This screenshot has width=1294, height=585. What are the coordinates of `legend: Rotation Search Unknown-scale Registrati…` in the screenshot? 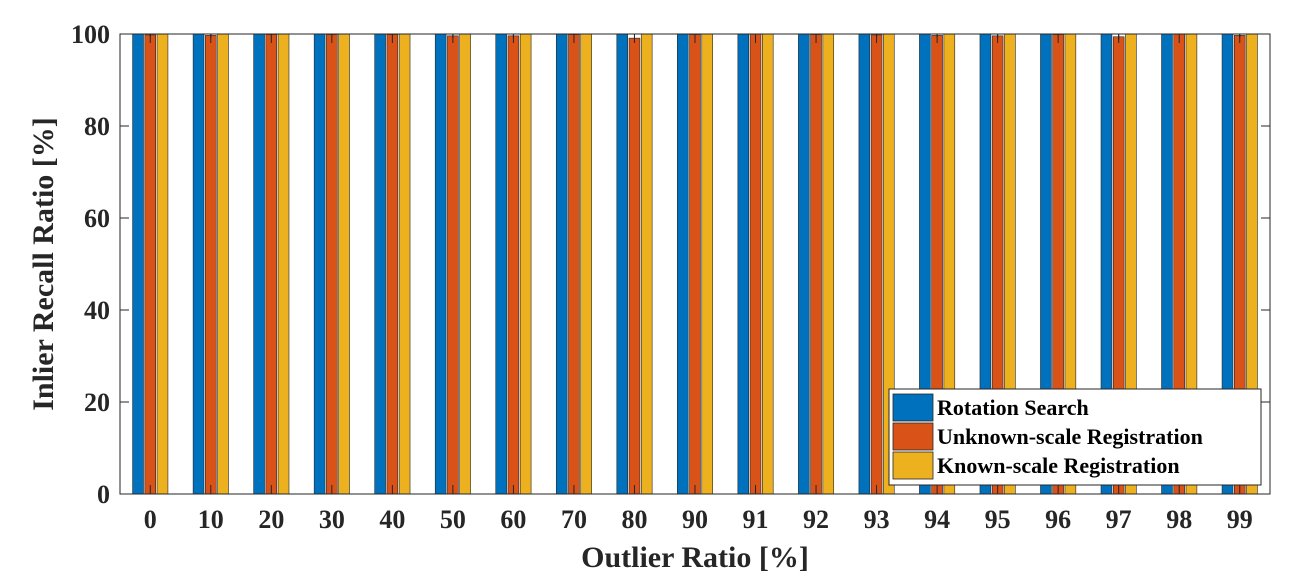 It's located at (1075, 437).